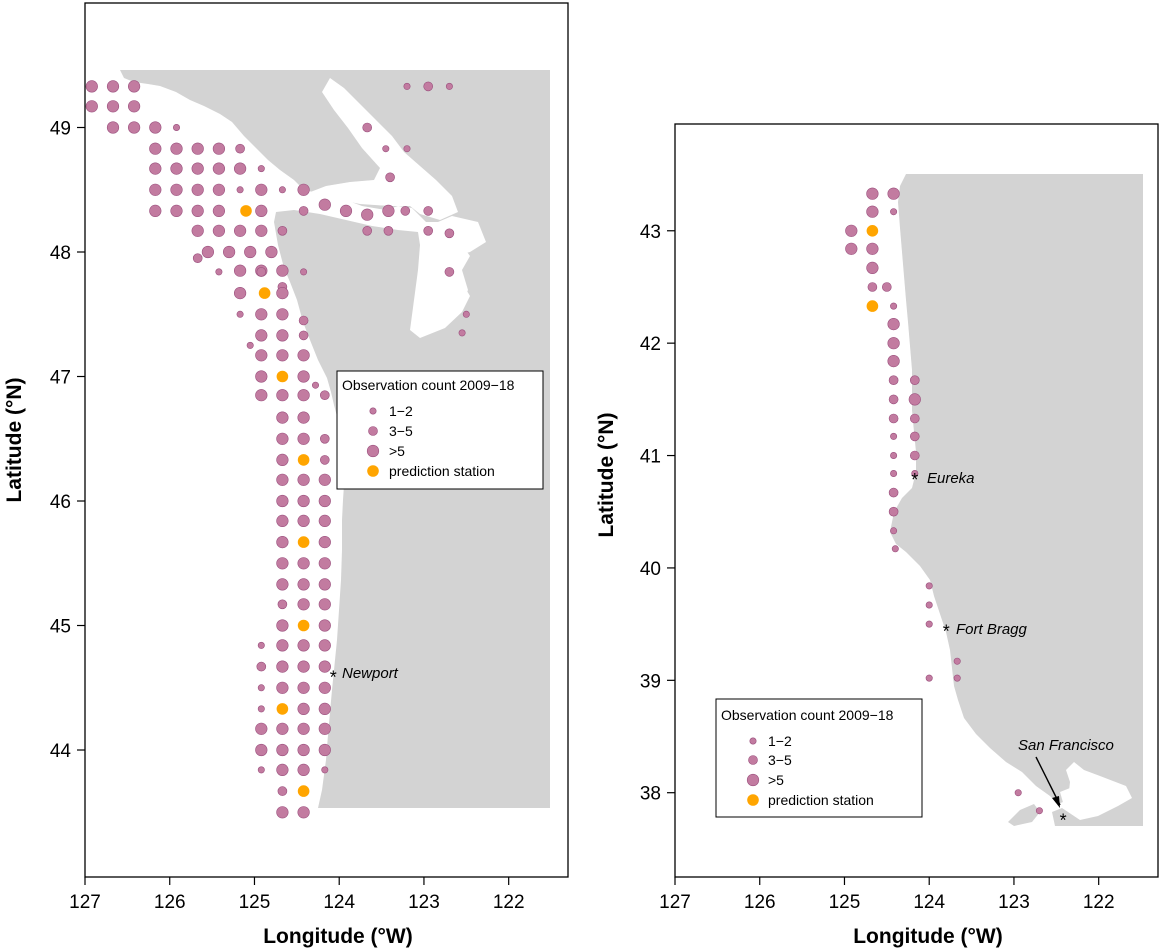 This screenshot has height=951, width=1165. I want to click on city-label-san-francisco: San Francisco, so click(1066, 745).